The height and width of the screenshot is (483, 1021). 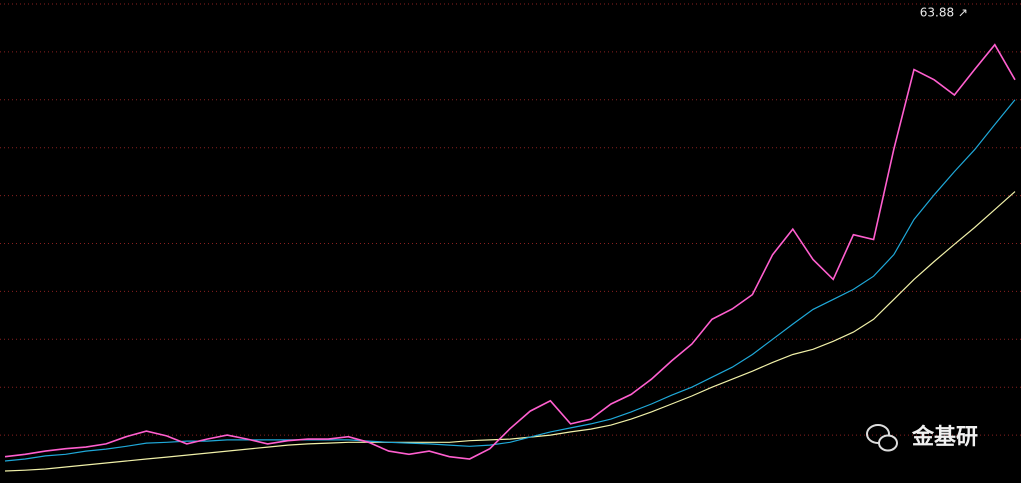 I want to click on icon-bubble, so click(x=888, y=443).